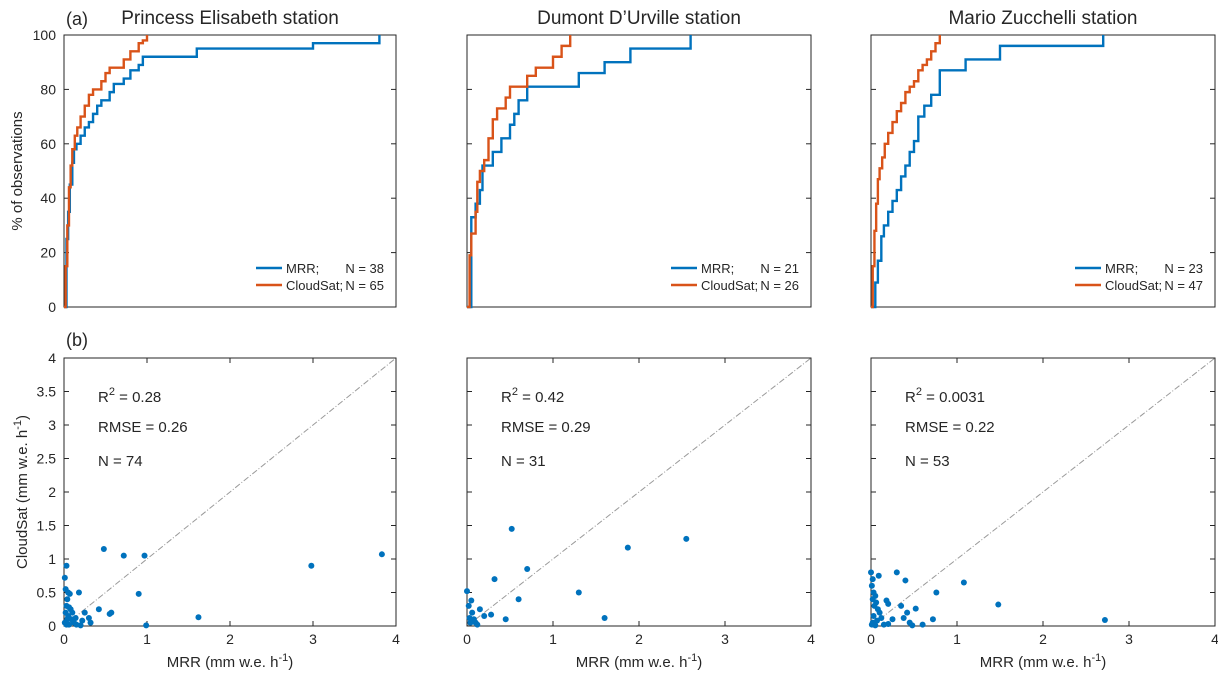 This screenshot has height=678, width=1218. What do you see at coordinates (579, 172) in the screenshot?
I see `series-line-mrr` at bounding box center [579, 172].